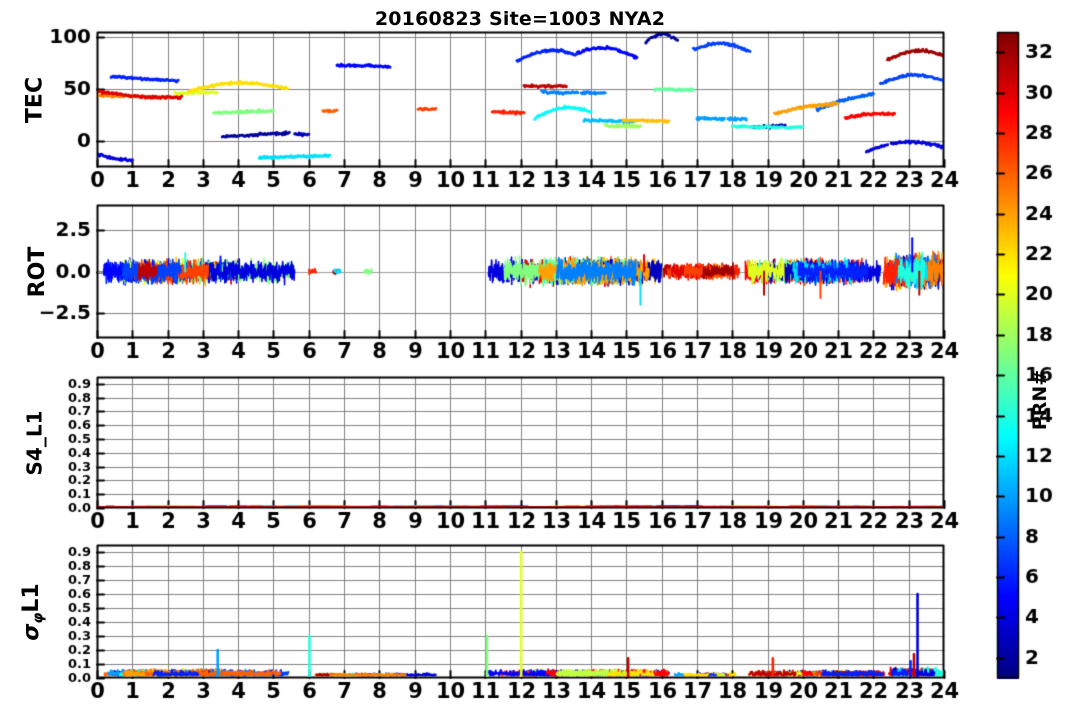 Image resolution: width=1077 pixels, height=709 pixels. I want to click on page-title: 20160823 Site=1003 NYA2, so click(520, 19).